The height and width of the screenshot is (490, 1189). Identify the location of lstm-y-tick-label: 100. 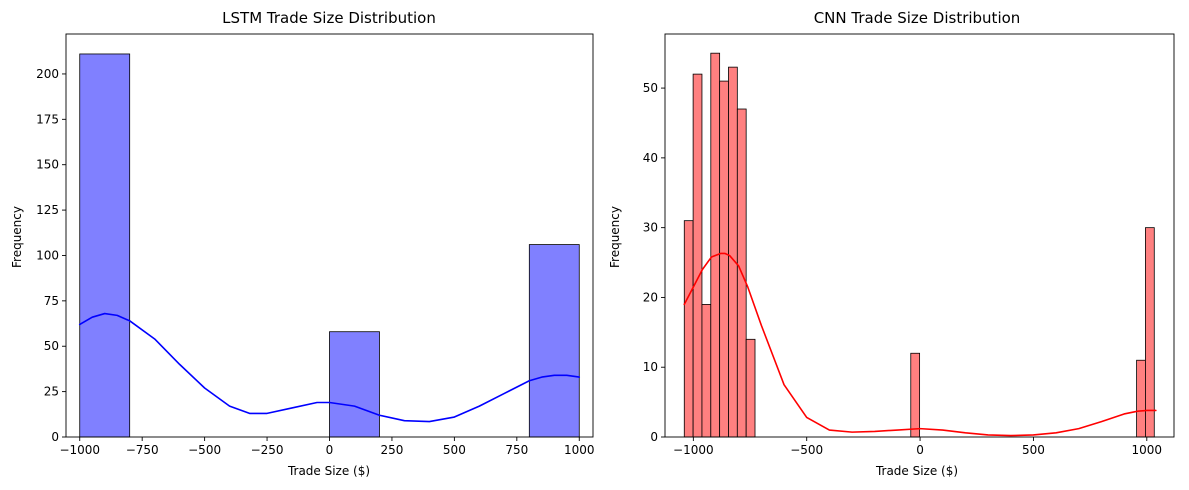
(47, 255).